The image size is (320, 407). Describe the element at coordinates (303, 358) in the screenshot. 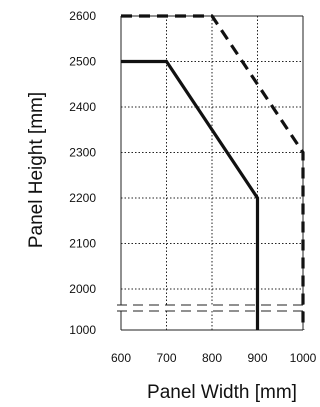

I see `x-tick-label: 1000` at that location.